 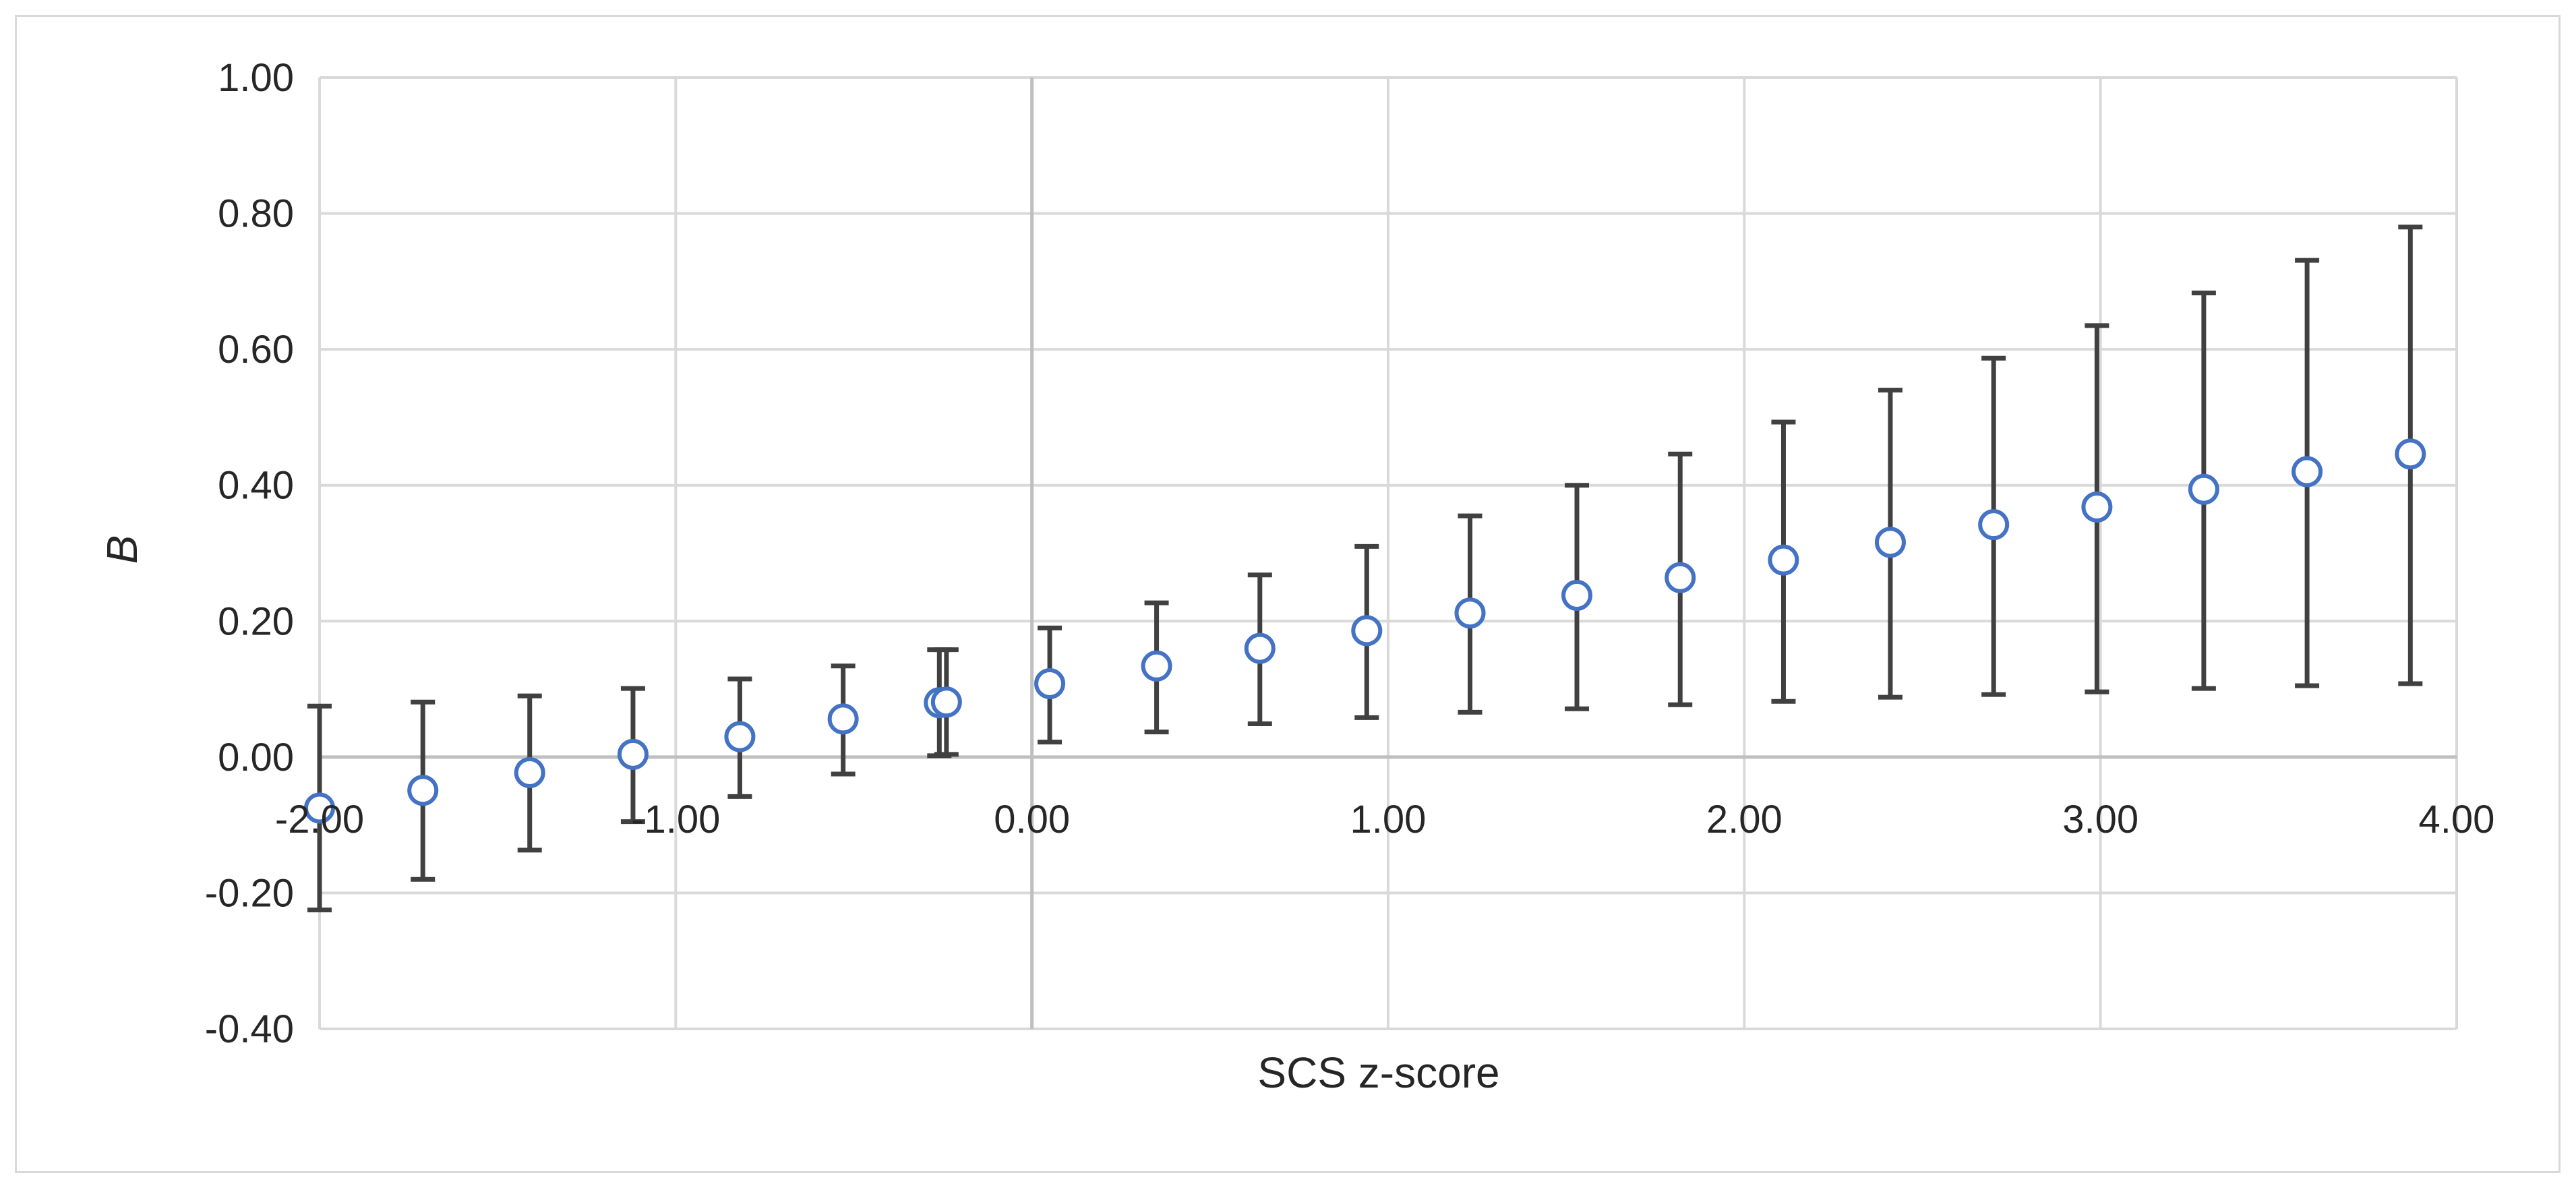 I want to click on y-tick-label: 1.00, so click(x=256, y=78).